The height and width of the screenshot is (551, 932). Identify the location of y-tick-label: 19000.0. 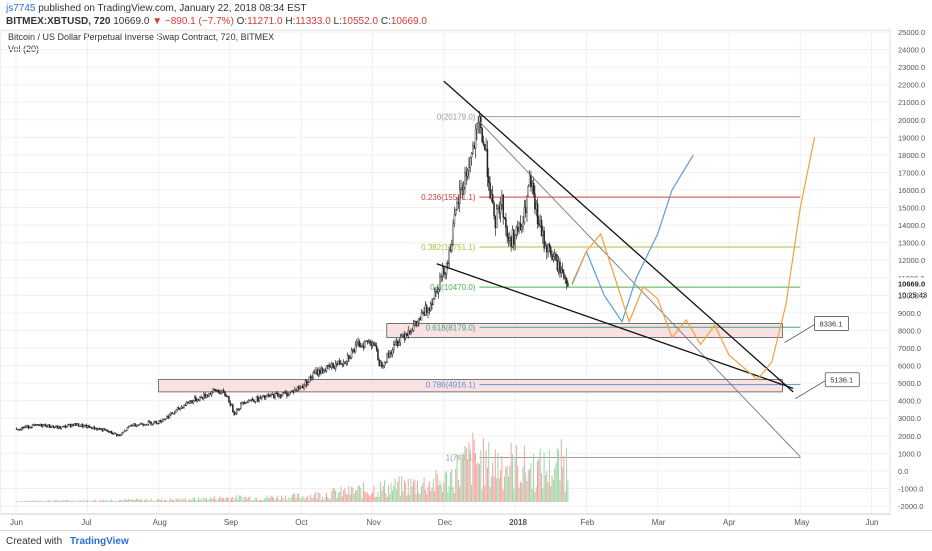
(911, 137).